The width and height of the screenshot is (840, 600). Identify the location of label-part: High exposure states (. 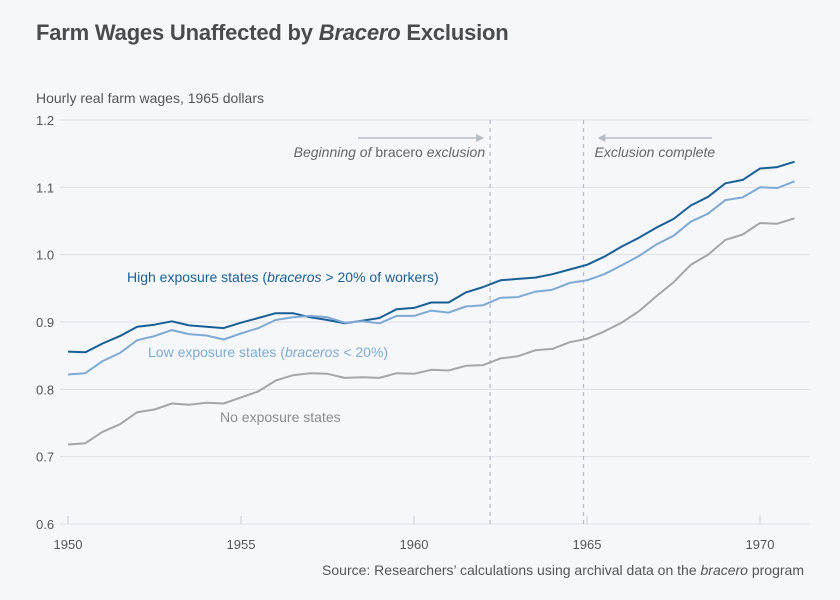
(197, 277).